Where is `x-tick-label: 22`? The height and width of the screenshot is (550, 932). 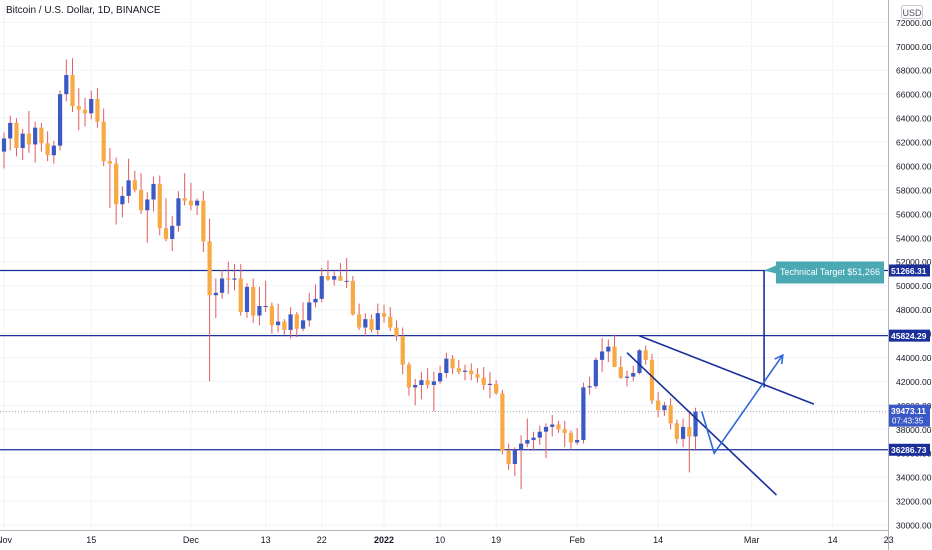
x-tick-label: 22 is located at coordinates (322, 540).